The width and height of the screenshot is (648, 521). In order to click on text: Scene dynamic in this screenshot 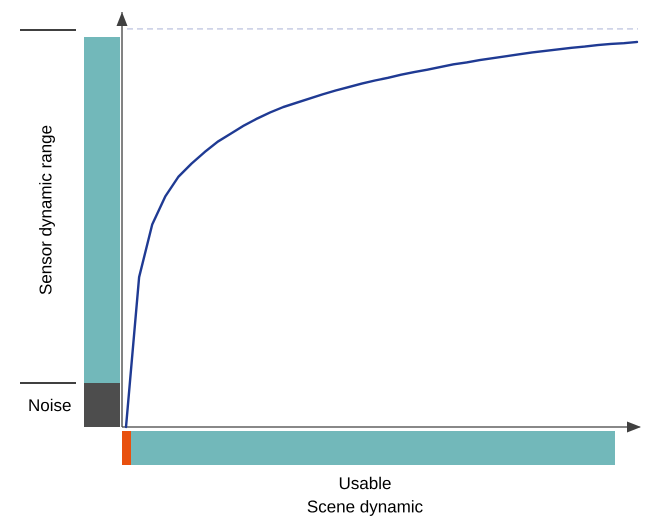, I will do `click(365, 508)`.